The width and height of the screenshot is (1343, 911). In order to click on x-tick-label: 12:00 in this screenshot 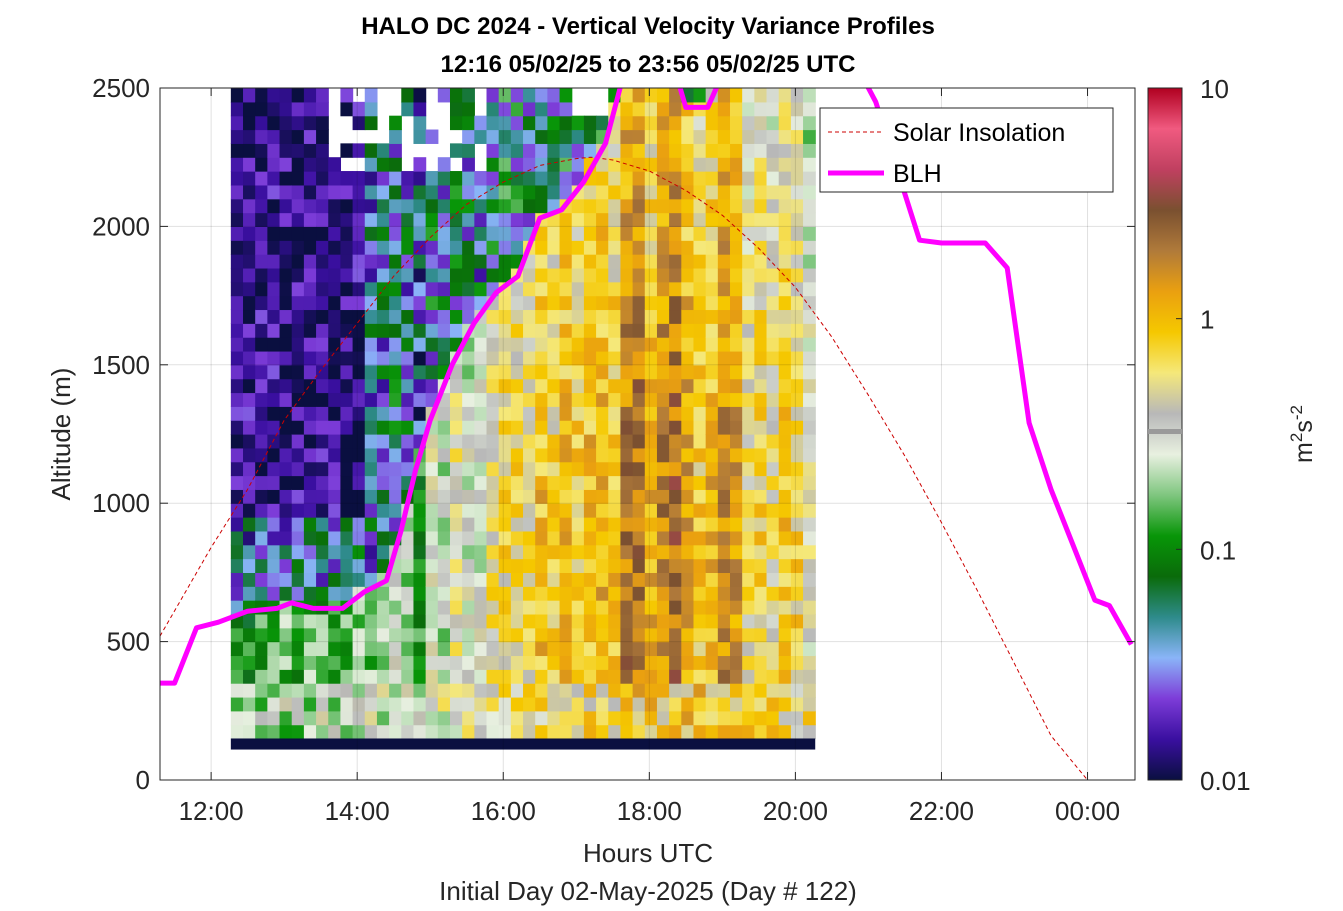, I will do `click(211, 811)`.